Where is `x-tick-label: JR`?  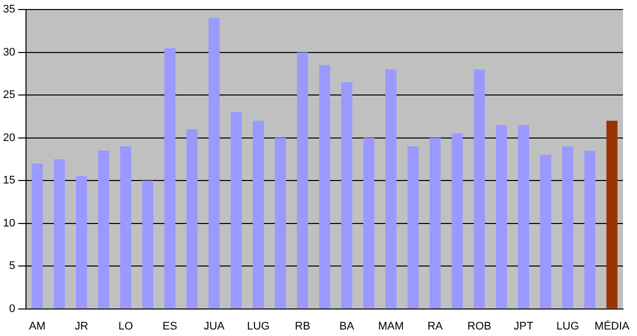
x-tick-label: JR is located at coordinates (81, 326).